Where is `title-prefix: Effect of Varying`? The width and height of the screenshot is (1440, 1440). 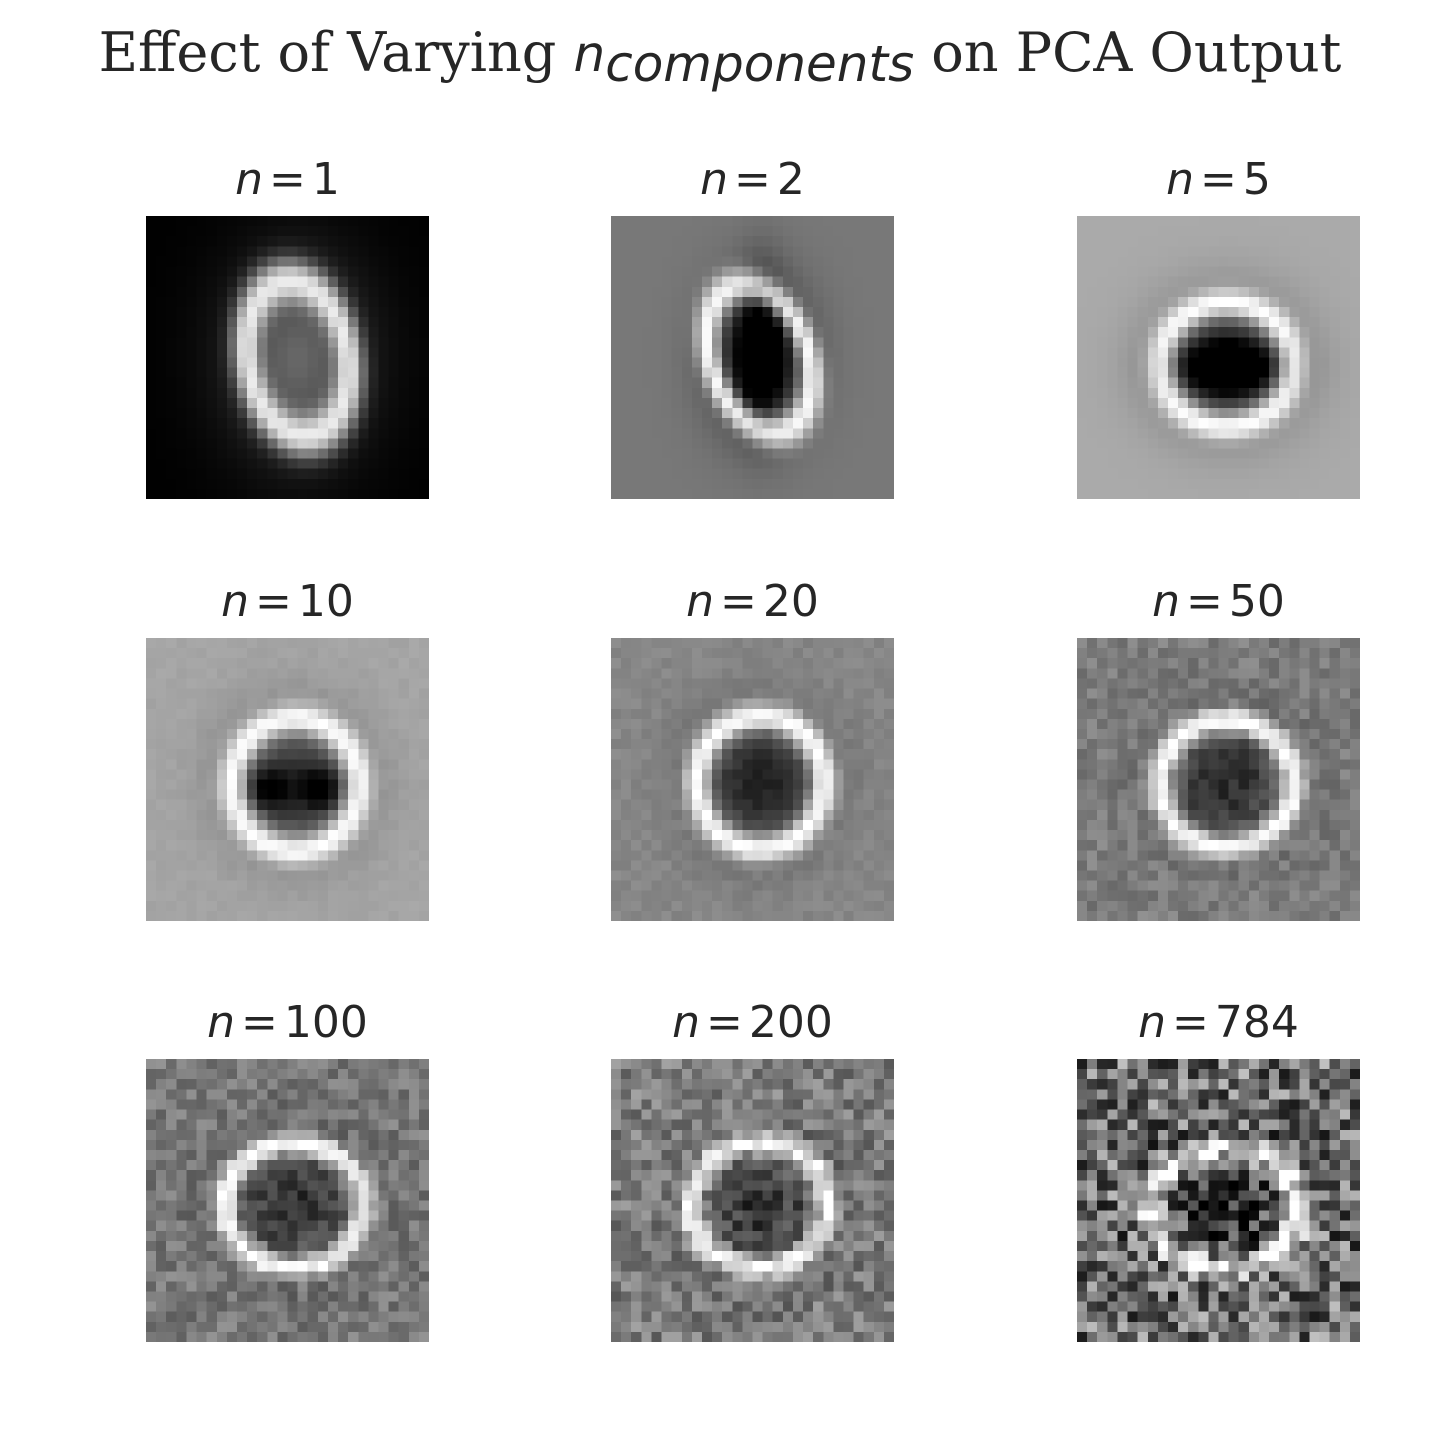
title-prefix: Effect of Varying is located at coordinates (336, 52).